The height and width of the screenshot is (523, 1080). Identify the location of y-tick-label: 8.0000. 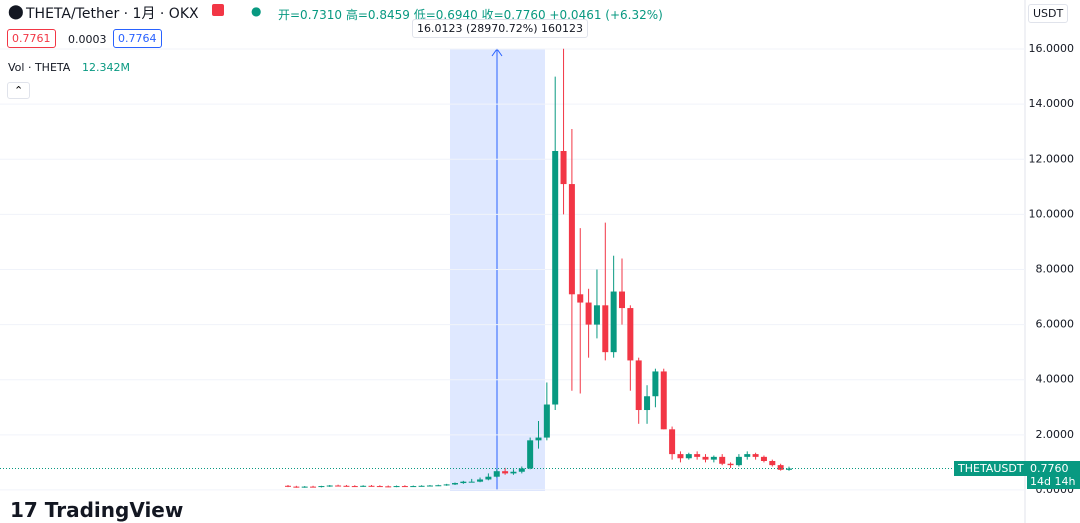
(1055, 268).